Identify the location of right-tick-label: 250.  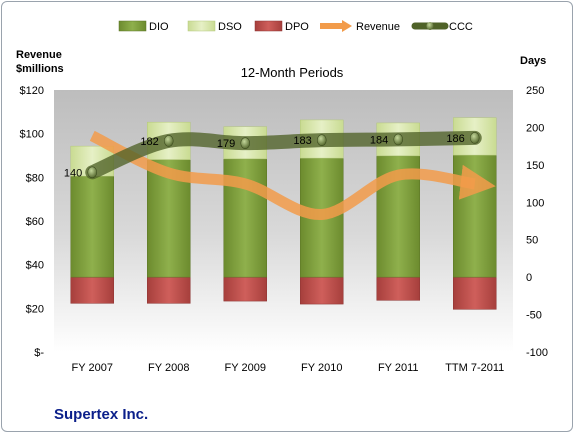
(535, 91).